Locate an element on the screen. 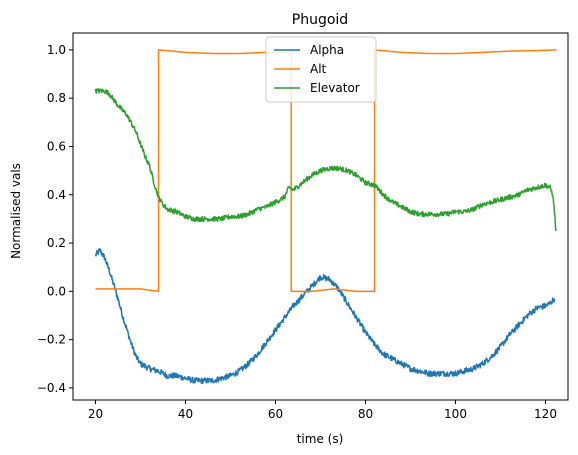 The image size is (578, 455). legend-label-alpha: Alpha is located at coordinates (327, 50).